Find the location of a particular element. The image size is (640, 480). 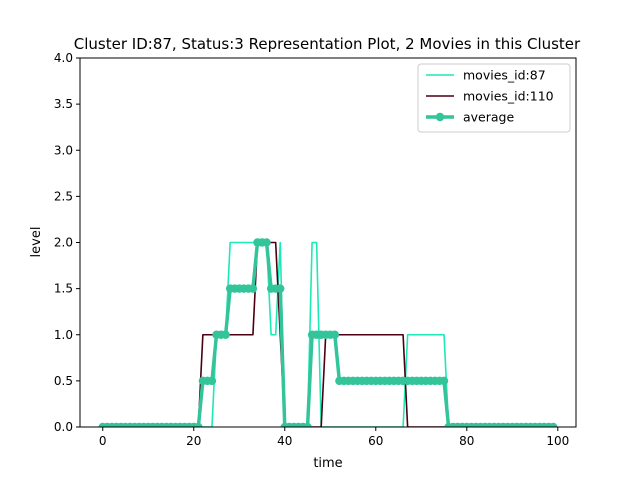

y-tick-label: 2.0 is located at coordinates (63, 243).